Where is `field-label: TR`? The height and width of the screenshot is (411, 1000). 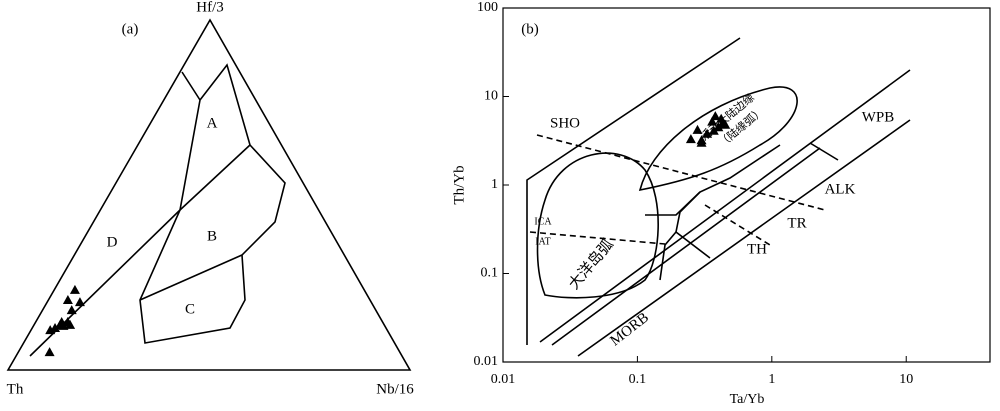 field-label: TR is located at coordinates (796, 223).